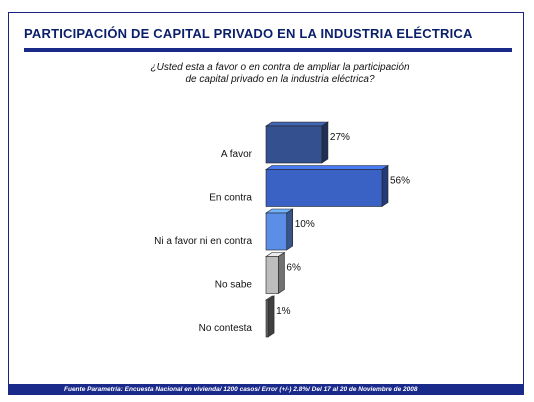  Describe the element at coordinates (293, 268) in the screenshot. I see `value-label: 6%` at that location.